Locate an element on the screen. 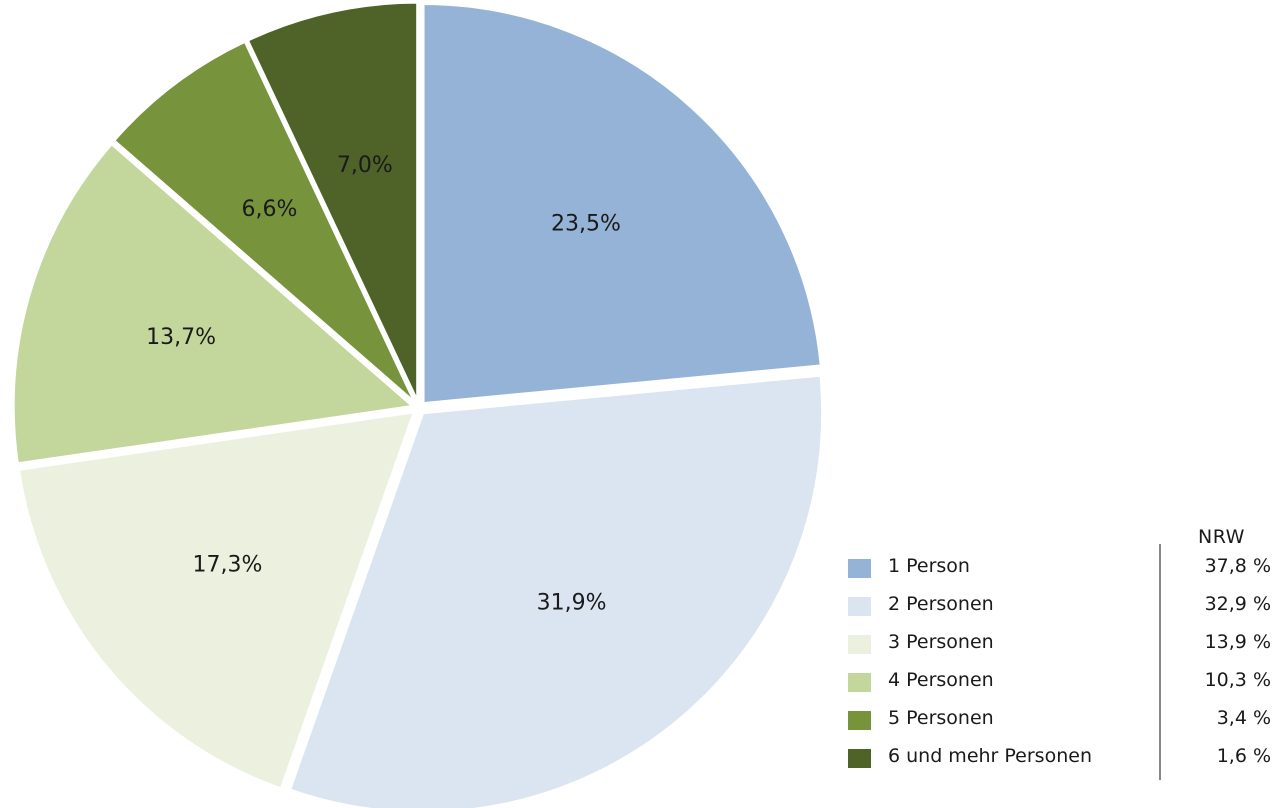 This screenshot has height=808, width=1279. legend-item-4-personen: 4 Personen 10,3 % is located at coordinates (1063, 682).